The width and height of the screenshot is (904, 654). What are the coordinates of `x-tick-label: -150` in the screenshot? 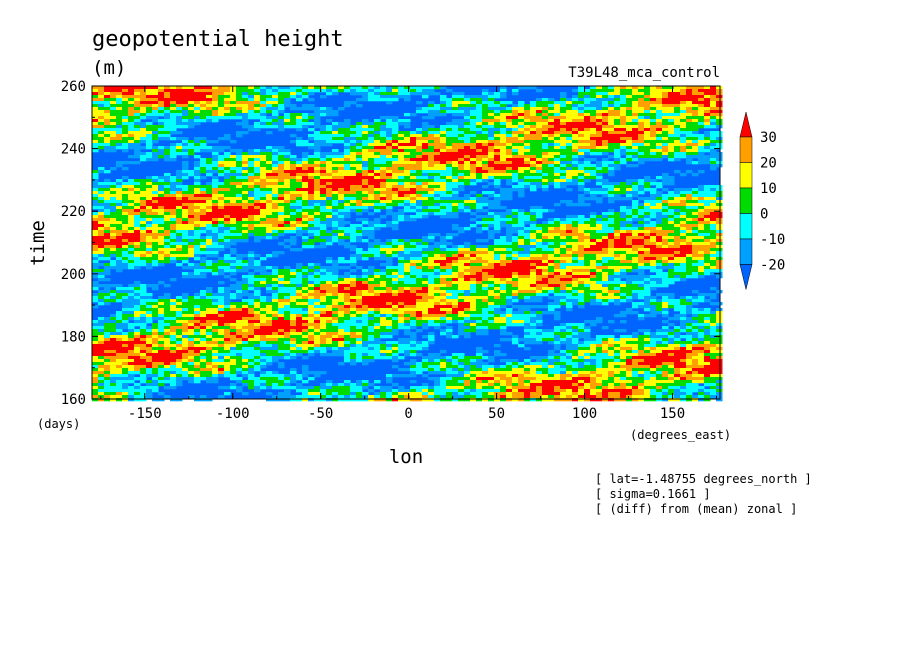 It's located at (145, 414).